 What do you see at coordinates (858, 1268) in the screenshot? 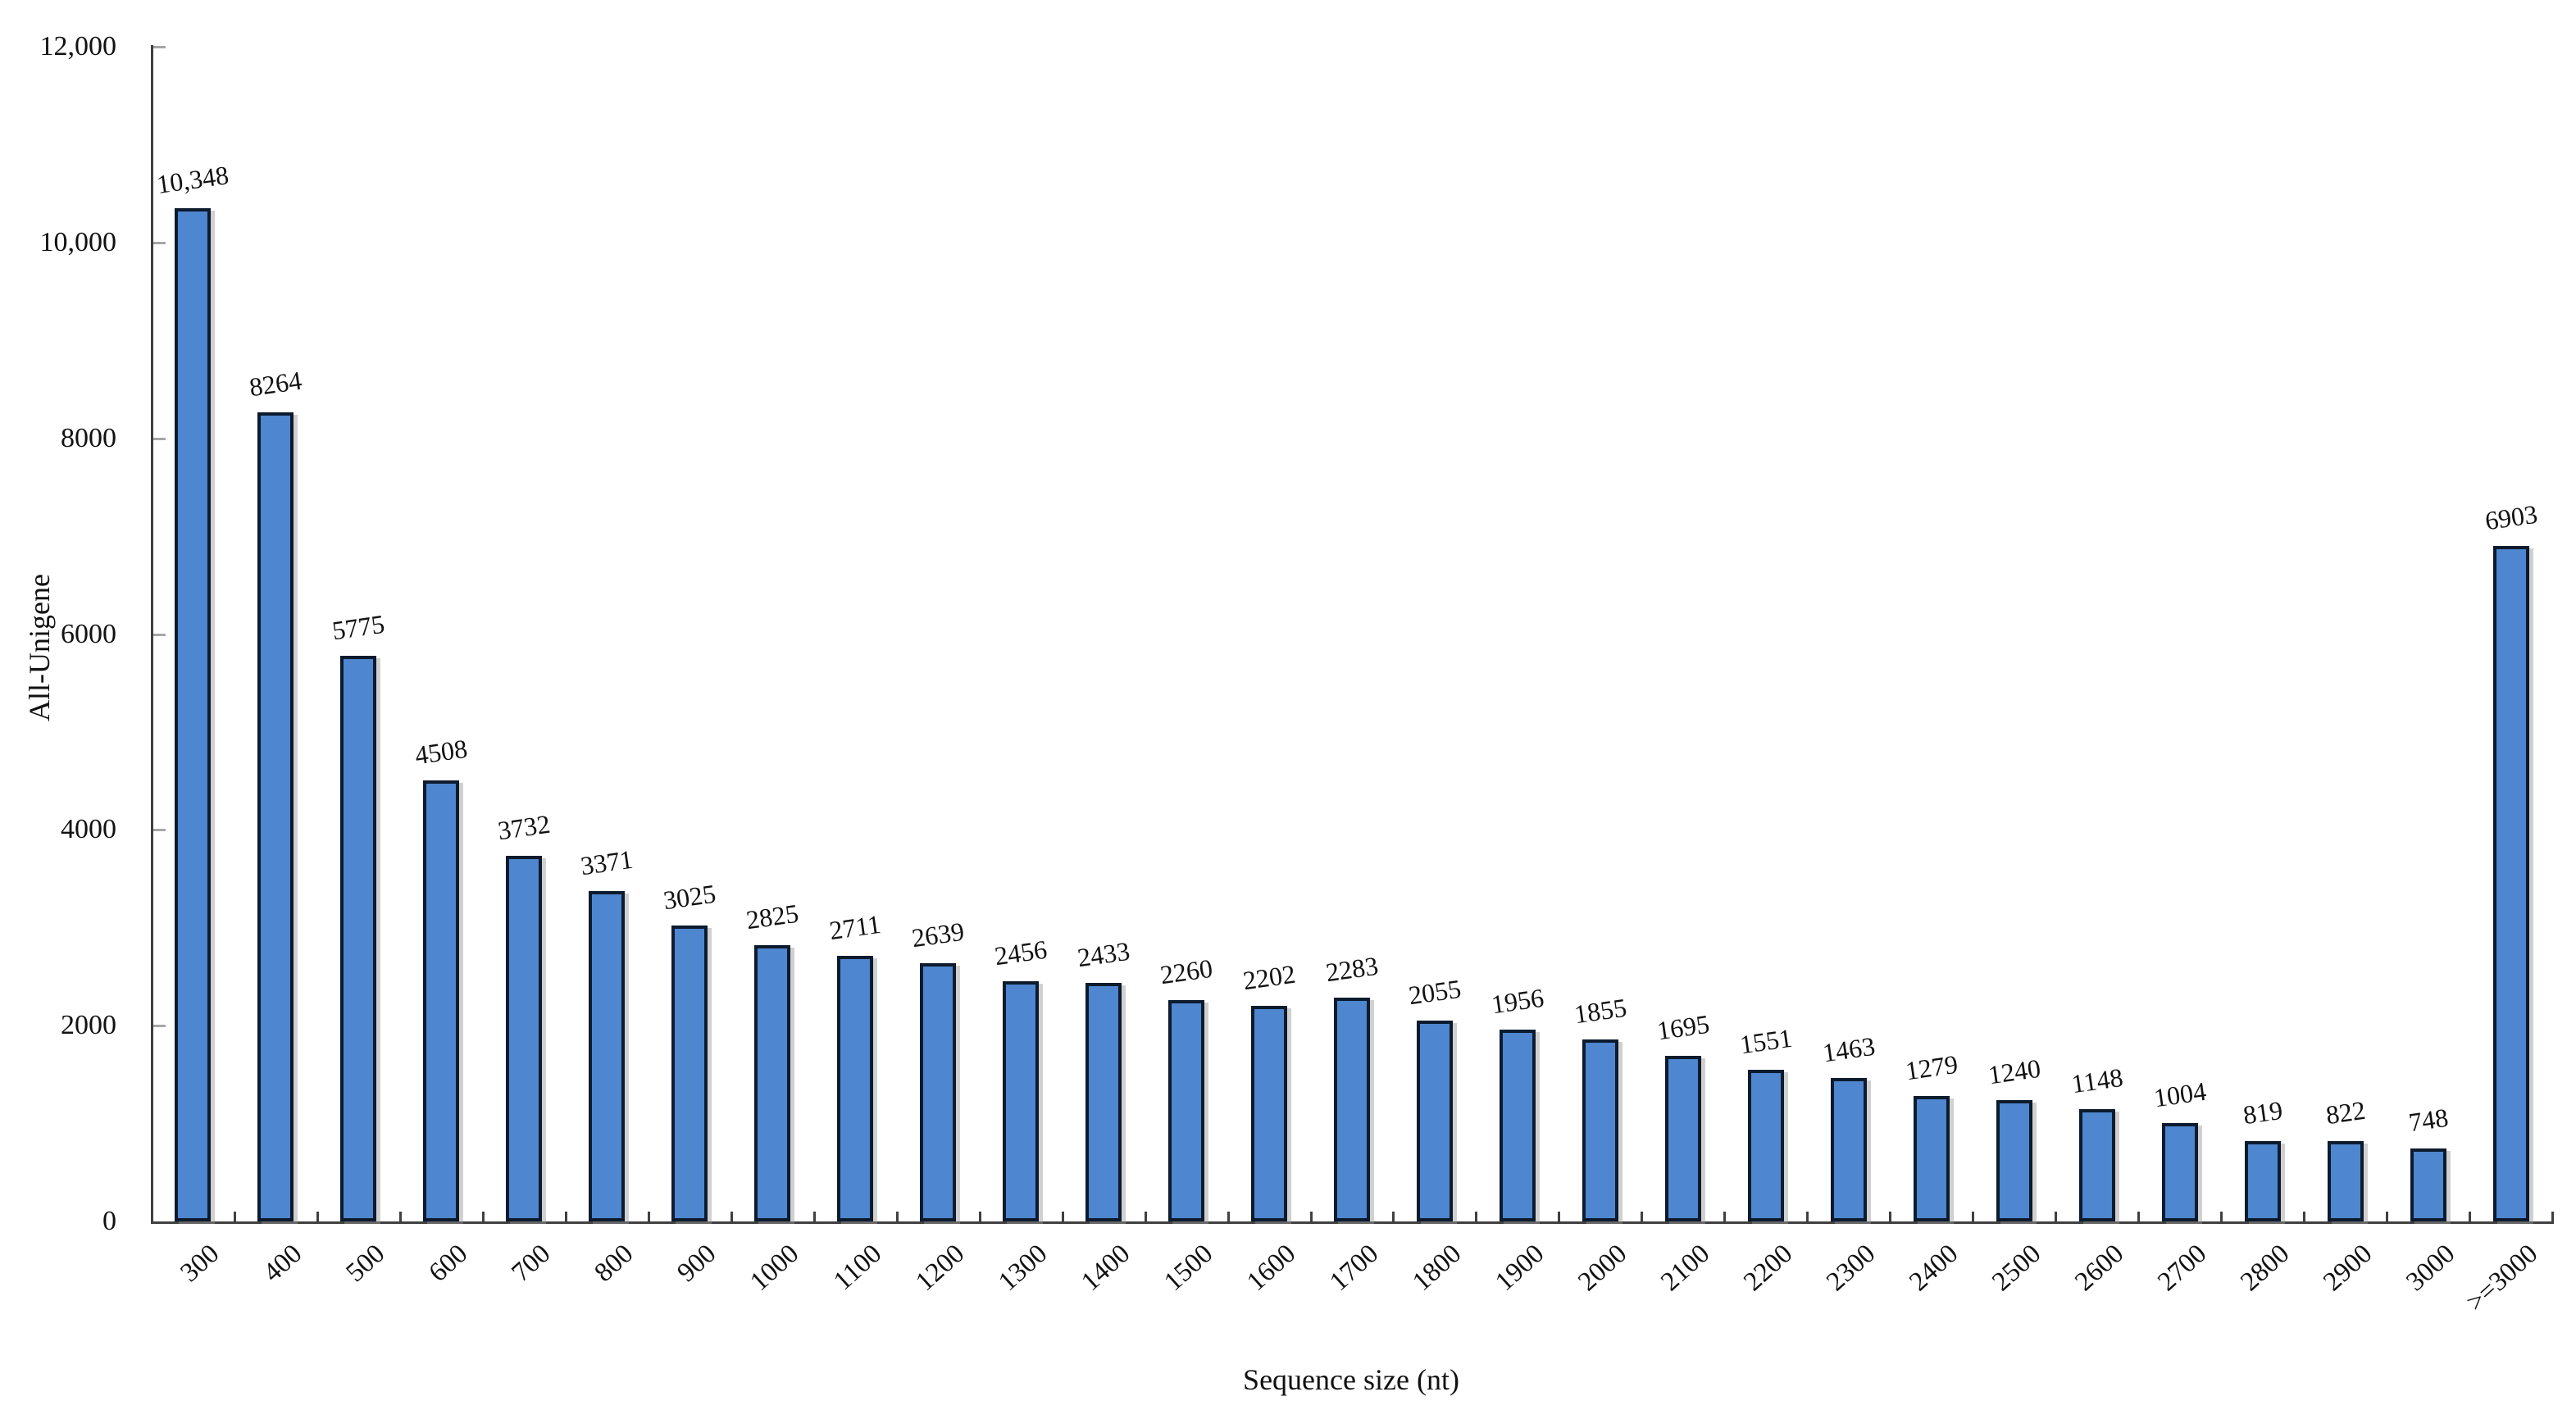
I see `x-axis-tick-label: 1100` at bounding box center [858, 1268].